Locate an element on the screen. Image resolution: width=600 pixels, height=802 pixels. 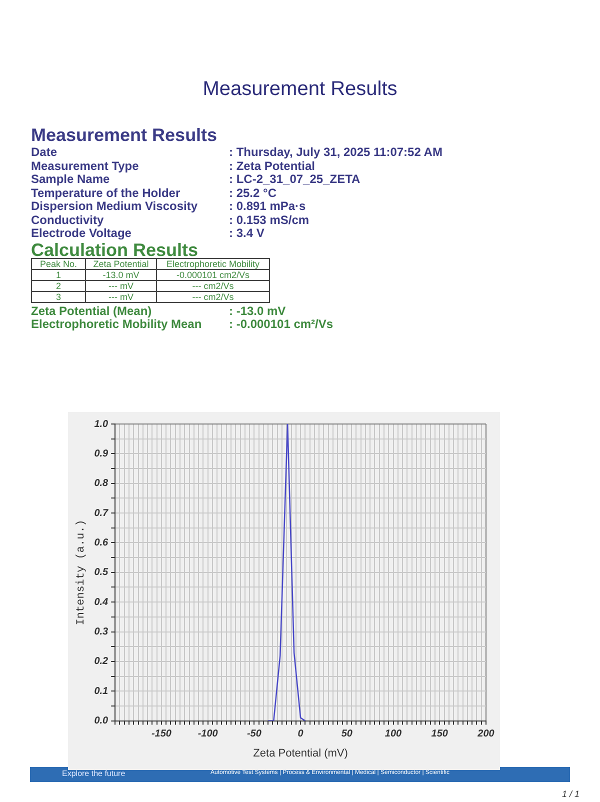
y-tick-label: 0.2 is located at coordinates (101, 662).